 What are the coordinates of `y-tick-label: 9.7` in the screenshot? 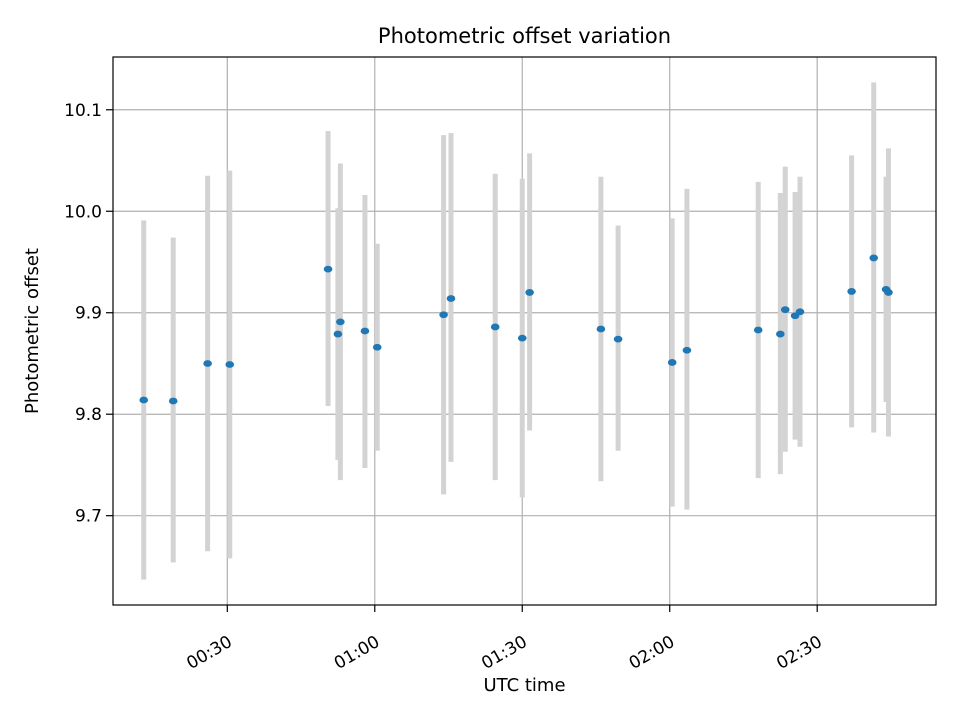 It's located at (88, 517).